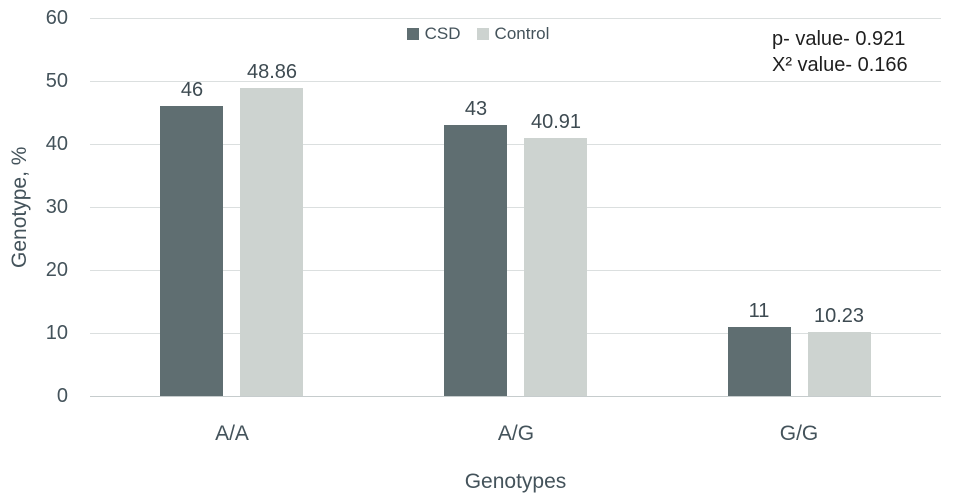  I want to click on x-axis-line, so click(515, 396).